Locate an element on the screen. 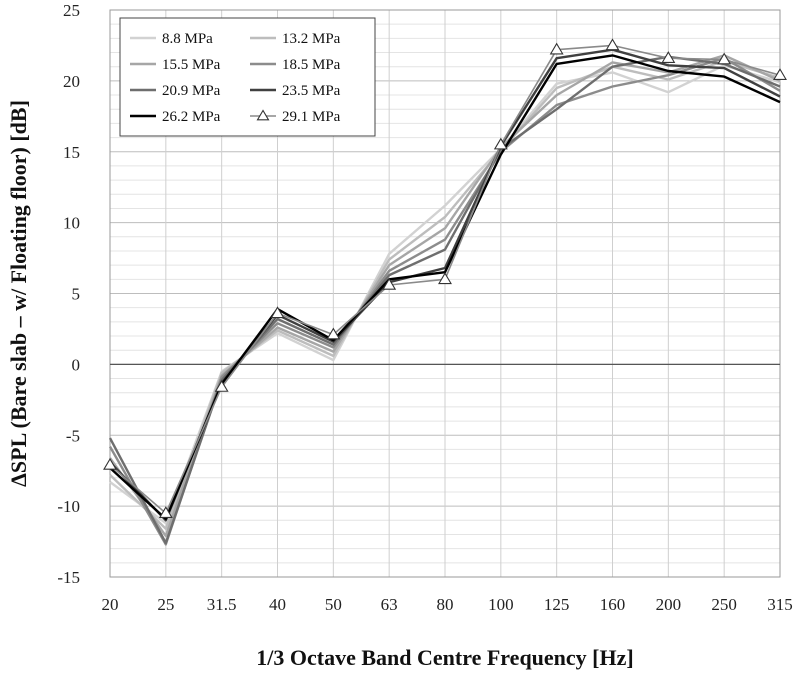 The height and width of the screenshot is (682, 800). legend-item: 23.5 MPa is located at coordinates (295, 91).